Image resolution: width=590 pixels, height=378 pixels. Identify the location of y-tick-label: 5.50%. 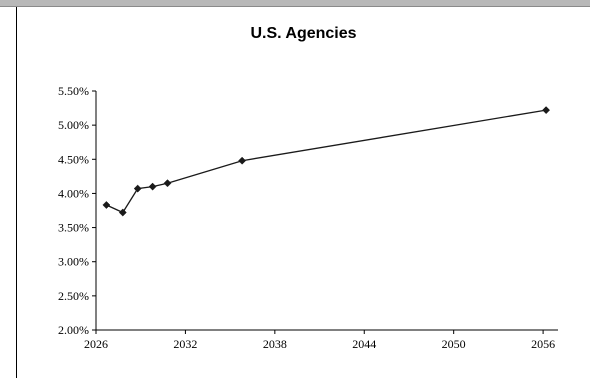
(73, 91).